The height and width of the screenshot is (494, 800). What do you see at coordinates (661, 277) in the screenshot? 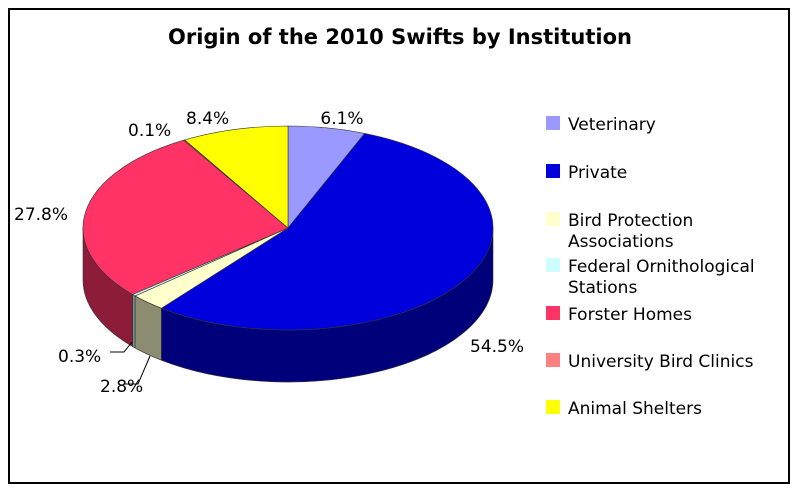
I see `legend-label-federal-ornithological-stations: Federal Ornithological Stations` at bounding box center [661, 277].